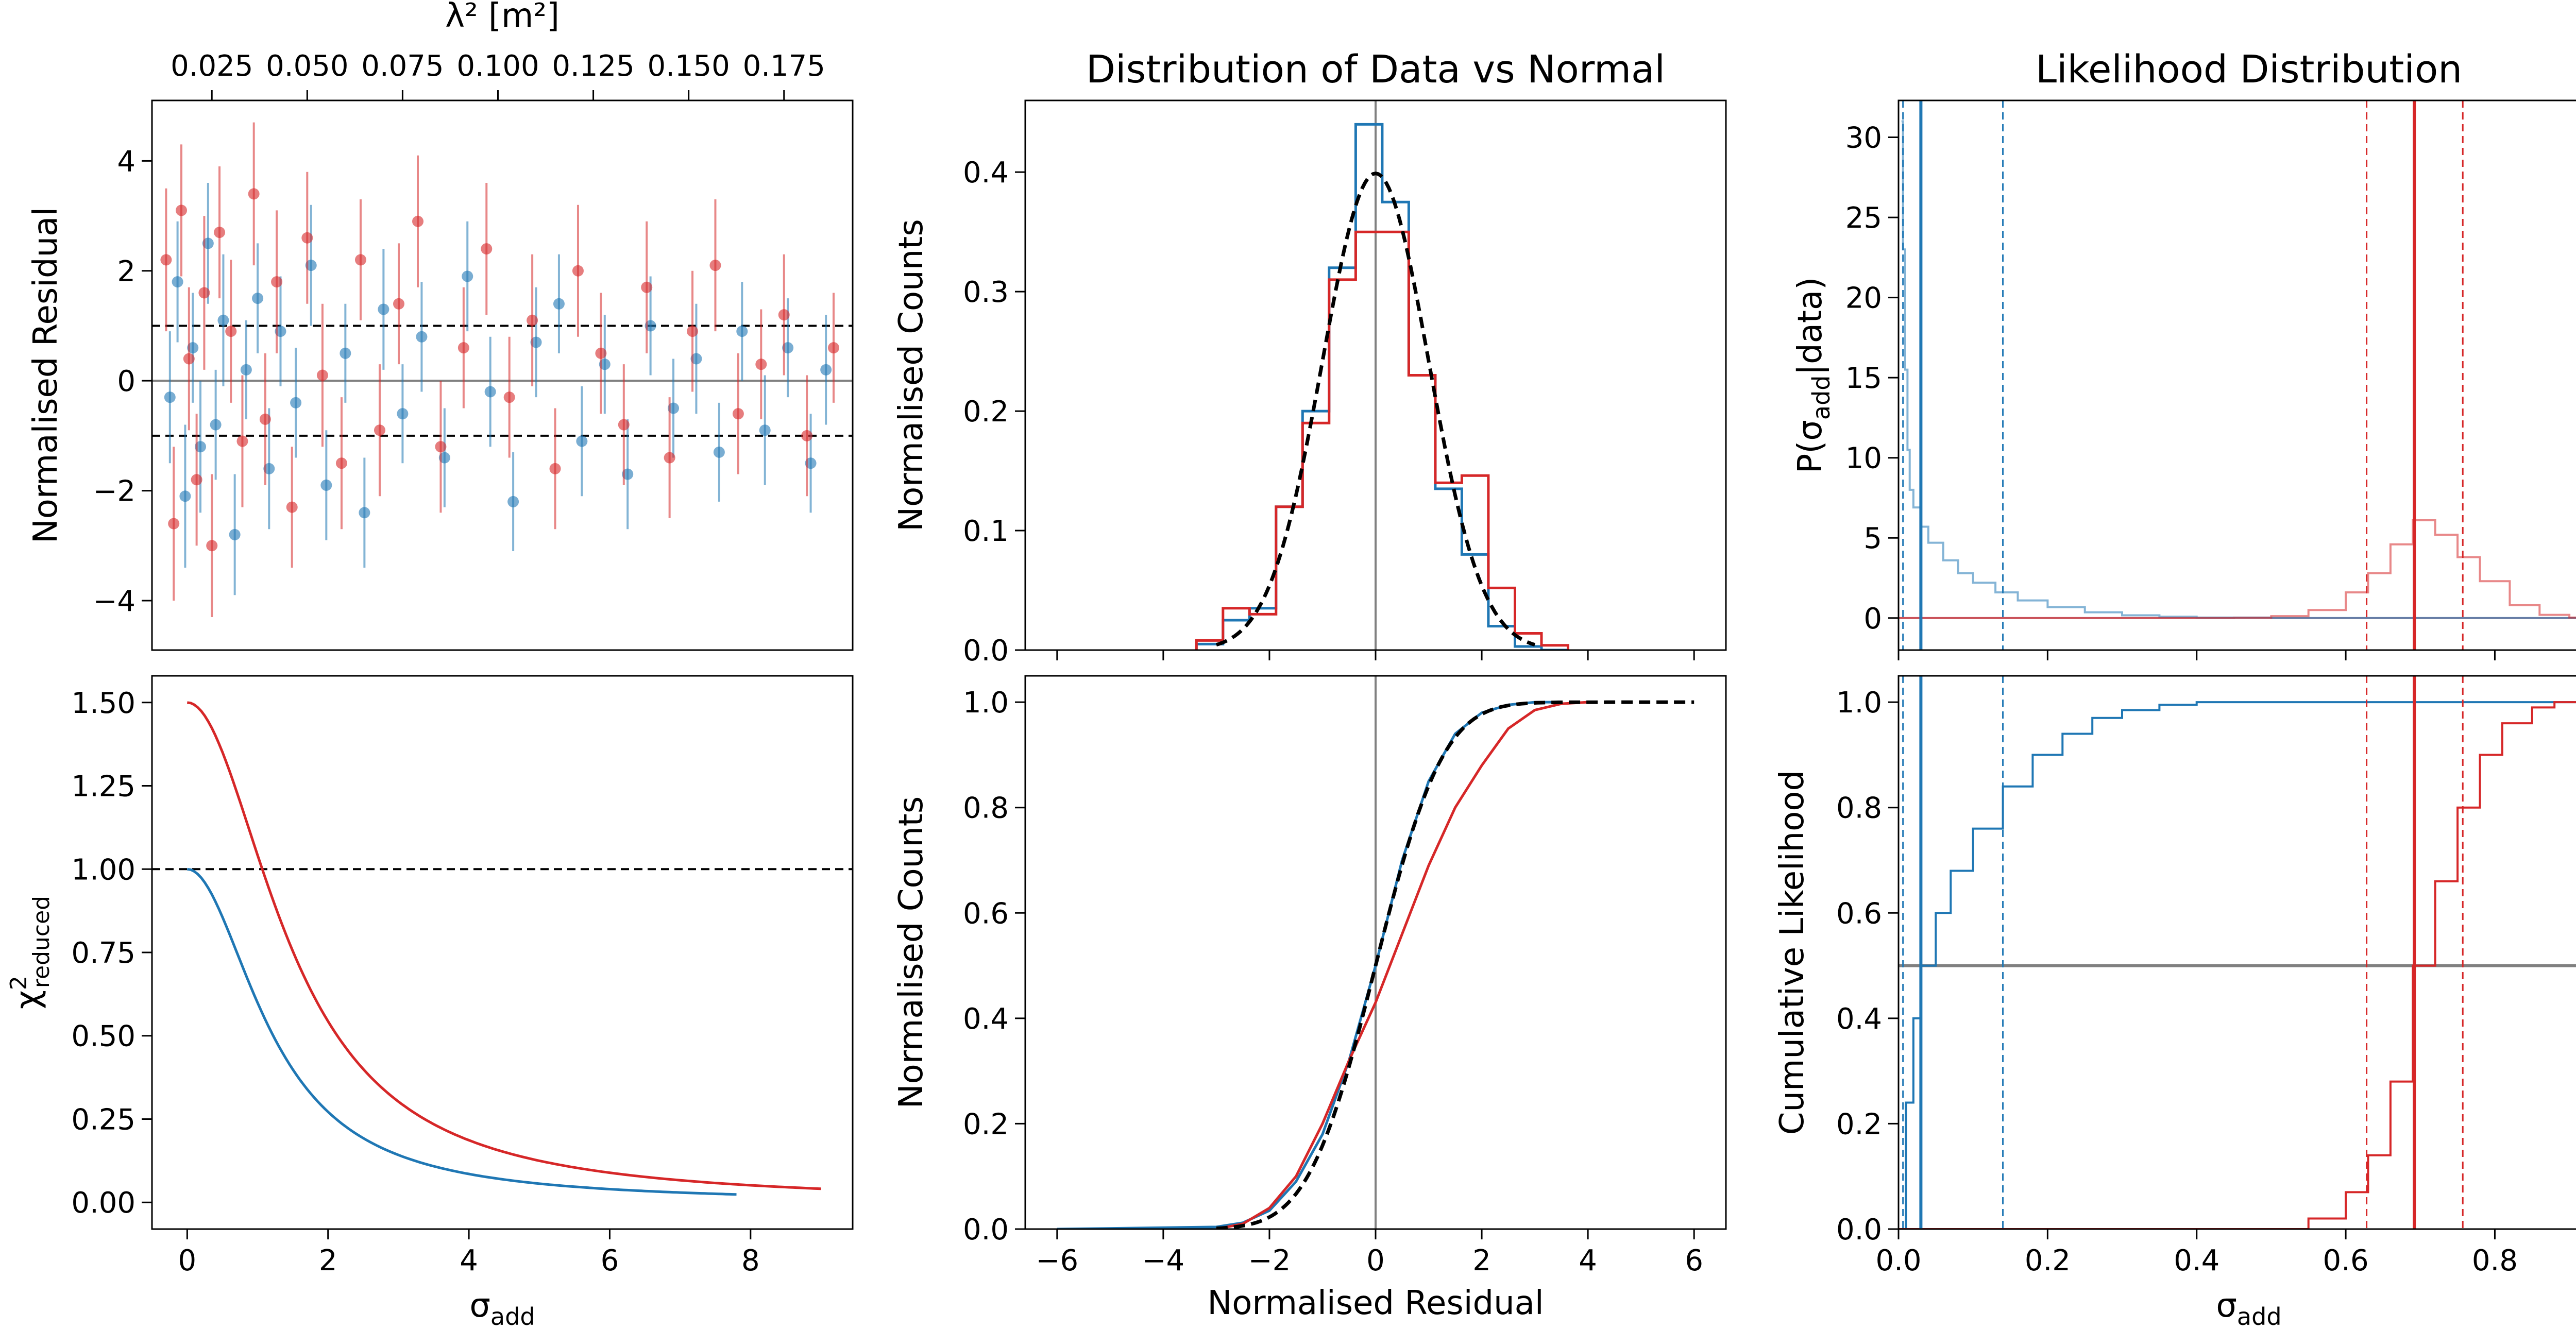 This screenshot has height=1329, width=2576. What do you see at coordinates (103, 1203) in the screenshot?
I see `y-tick-label: 0.00` at bounding box center [103, 1203].